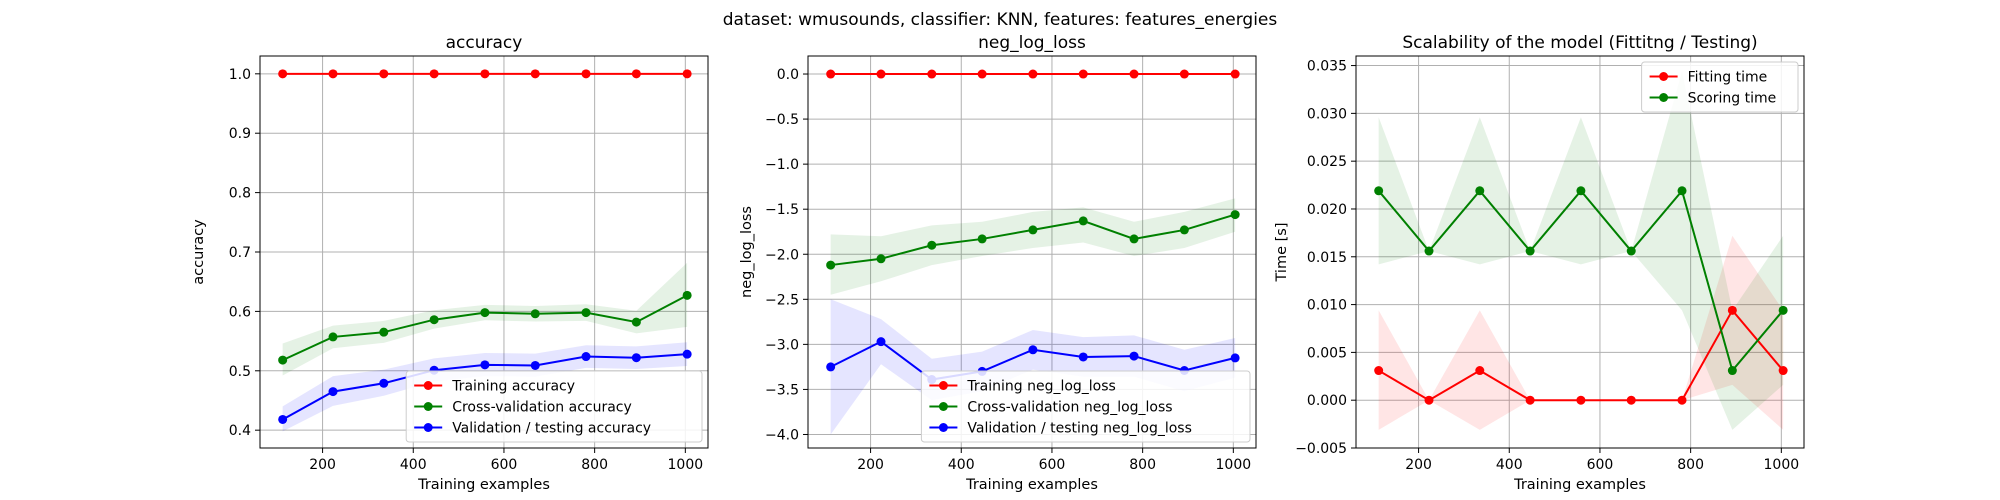 The image size is (2000, 500). Describe the element at coordinates (199, 252) in the screenshot. I see `y-axis-label: accuracy` at that location.